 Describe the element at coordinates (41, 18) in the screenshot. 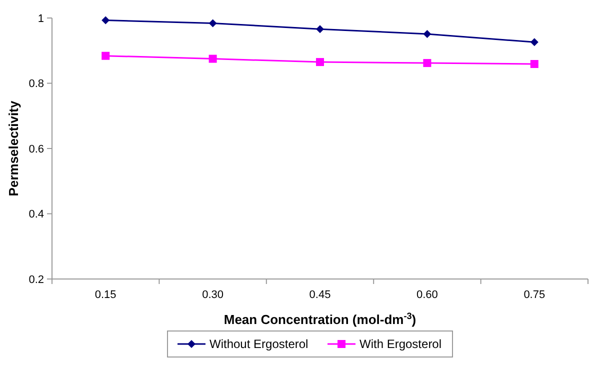

I see `y-tick-label: 1` at that location.